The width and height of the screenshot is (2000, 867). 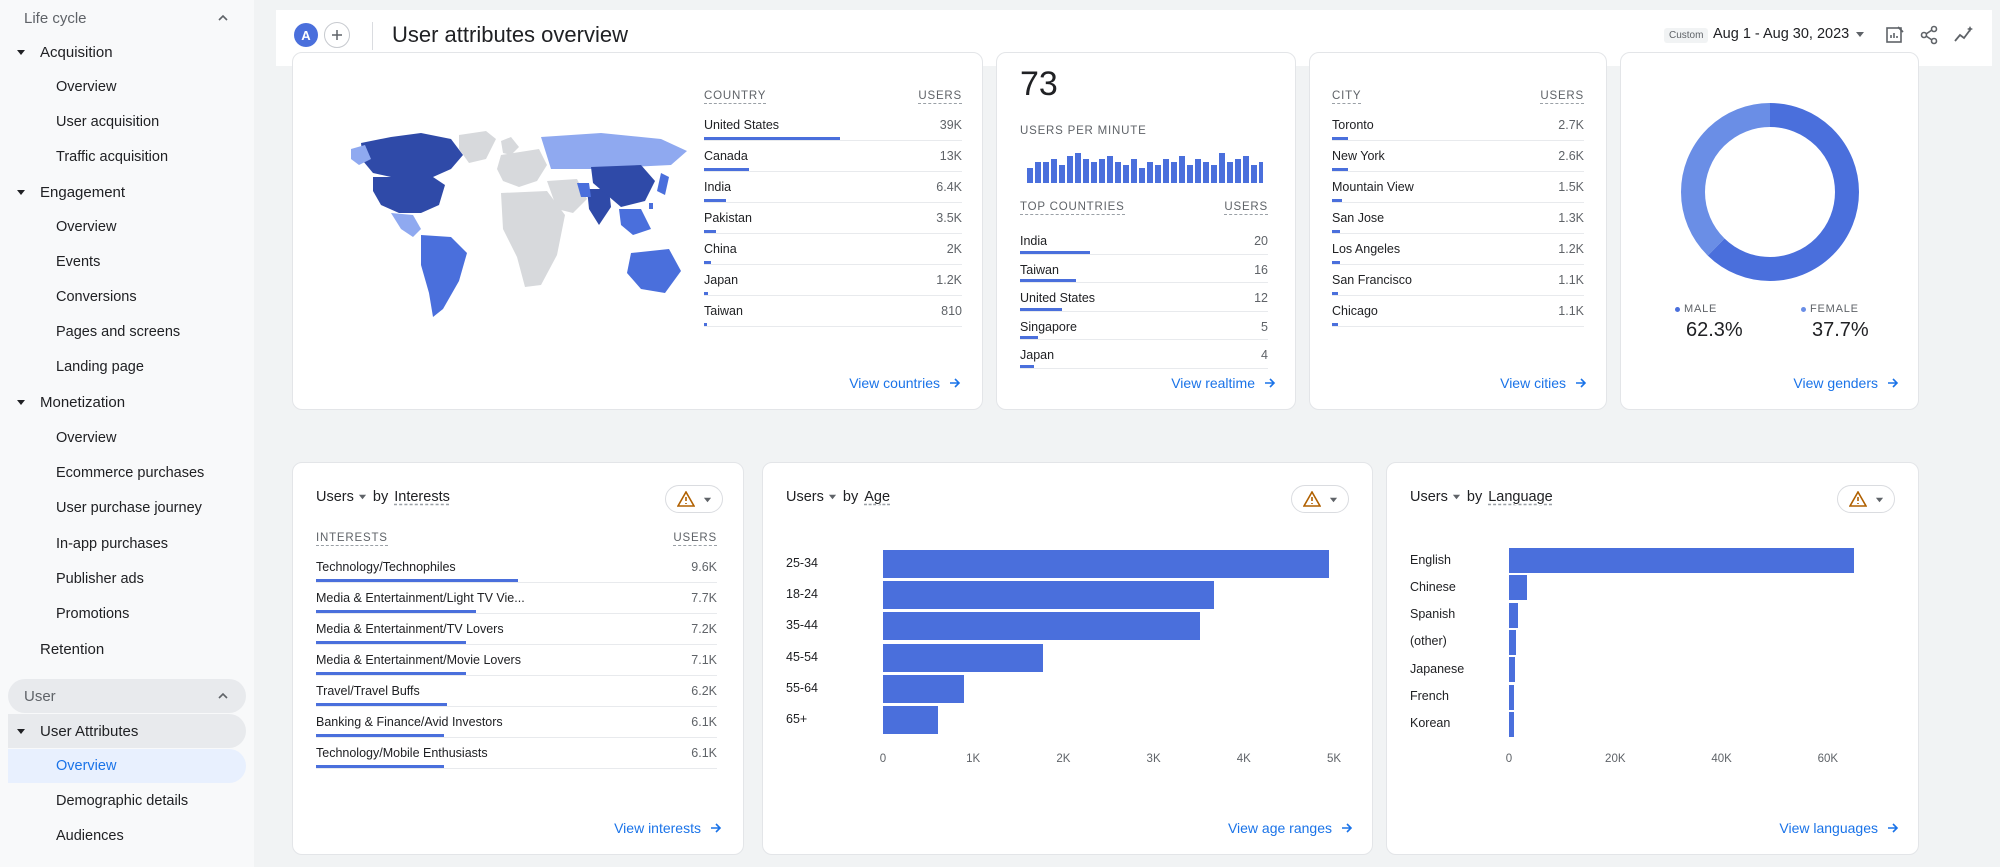 I want to click on sidebar-group-retention: Retention, so click(x=127, y=649).